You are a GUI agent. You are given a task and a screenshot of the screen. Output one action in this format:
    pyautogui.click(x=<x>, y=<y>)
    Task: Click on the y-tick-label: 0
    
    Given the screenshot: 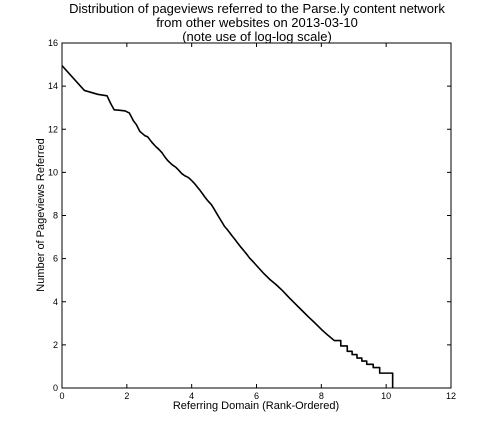 What is the action you would take?
    pyautogui.click(x=55, y=388)
    